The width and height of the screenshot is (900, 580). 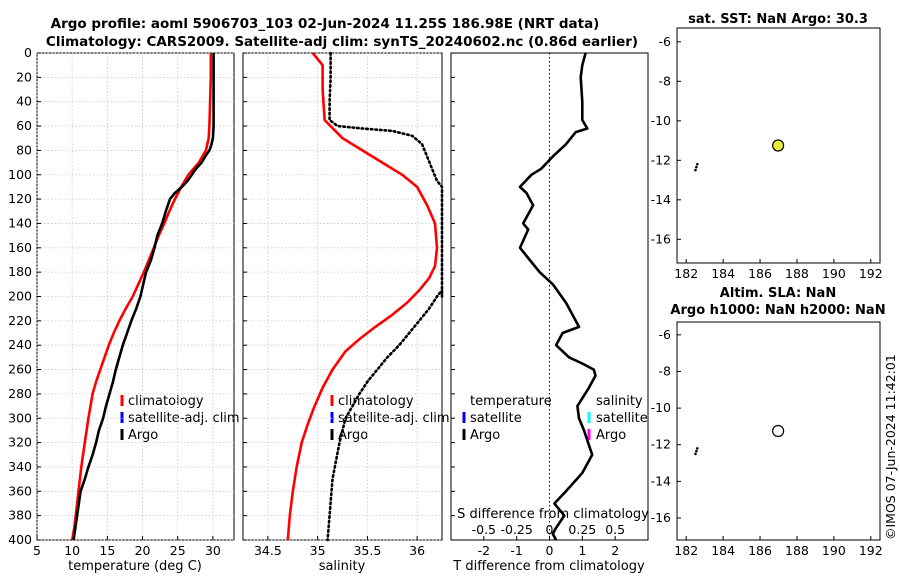 What do you see at coordinates (890, 447) in the screenshot?
I see `imos-watermark: ©IMOS 07-Jun-2024 11:42:01` at bounding box center [890, 447].